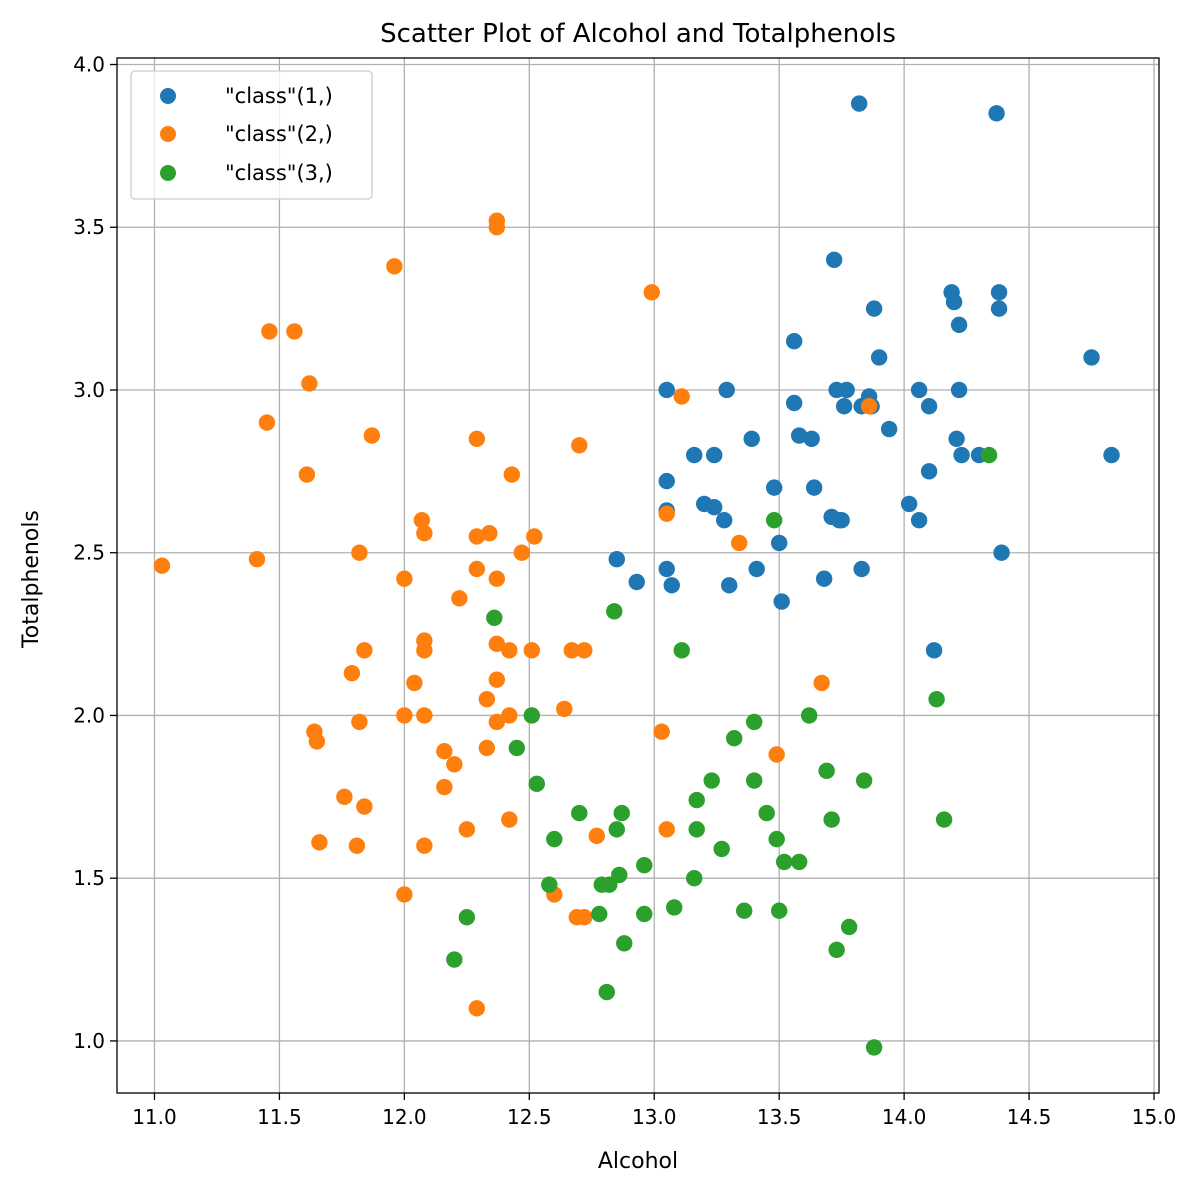 This screenshot has width=1202, height=1194. I want to click on y-tick-label: 2.5, so click(89, 553).